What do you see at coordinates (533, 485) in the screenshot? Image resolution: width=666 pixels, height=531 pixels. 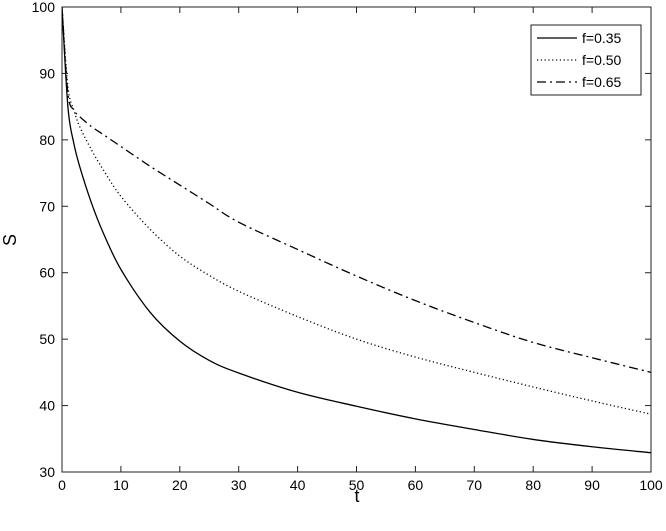 I see `x-tick-label: 80` at bounding box center [533, 485].